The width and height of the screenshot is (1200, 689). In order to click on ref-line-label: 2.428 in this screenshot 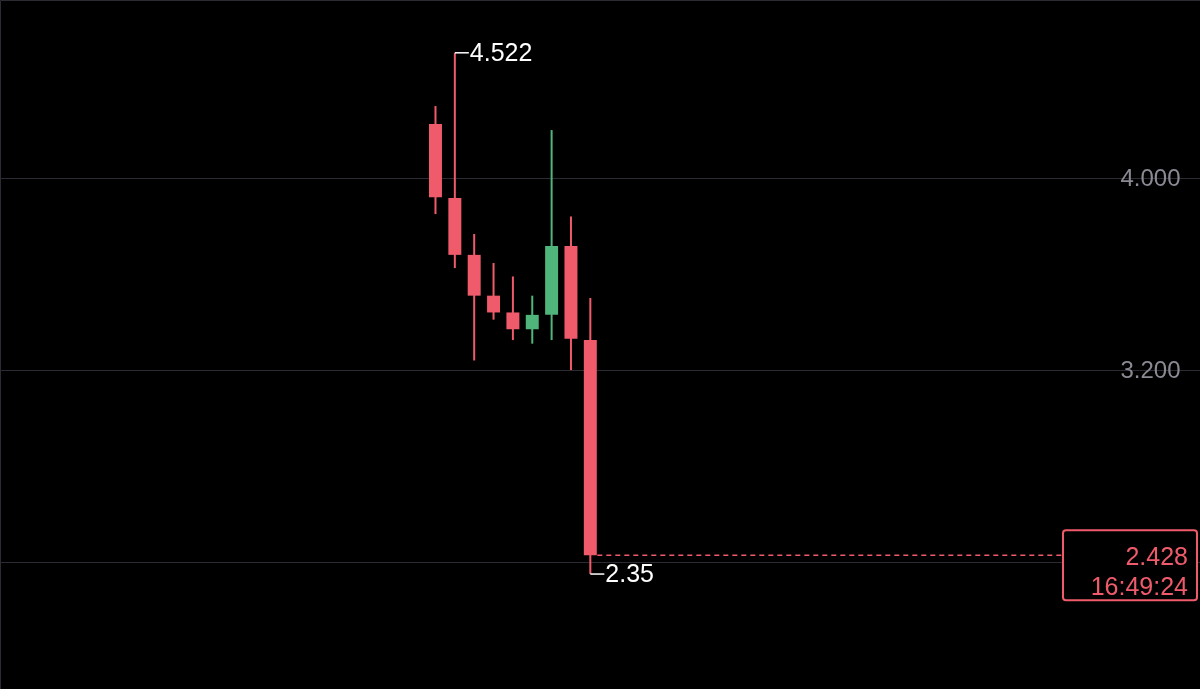, I will do `click(1156, 556)`.